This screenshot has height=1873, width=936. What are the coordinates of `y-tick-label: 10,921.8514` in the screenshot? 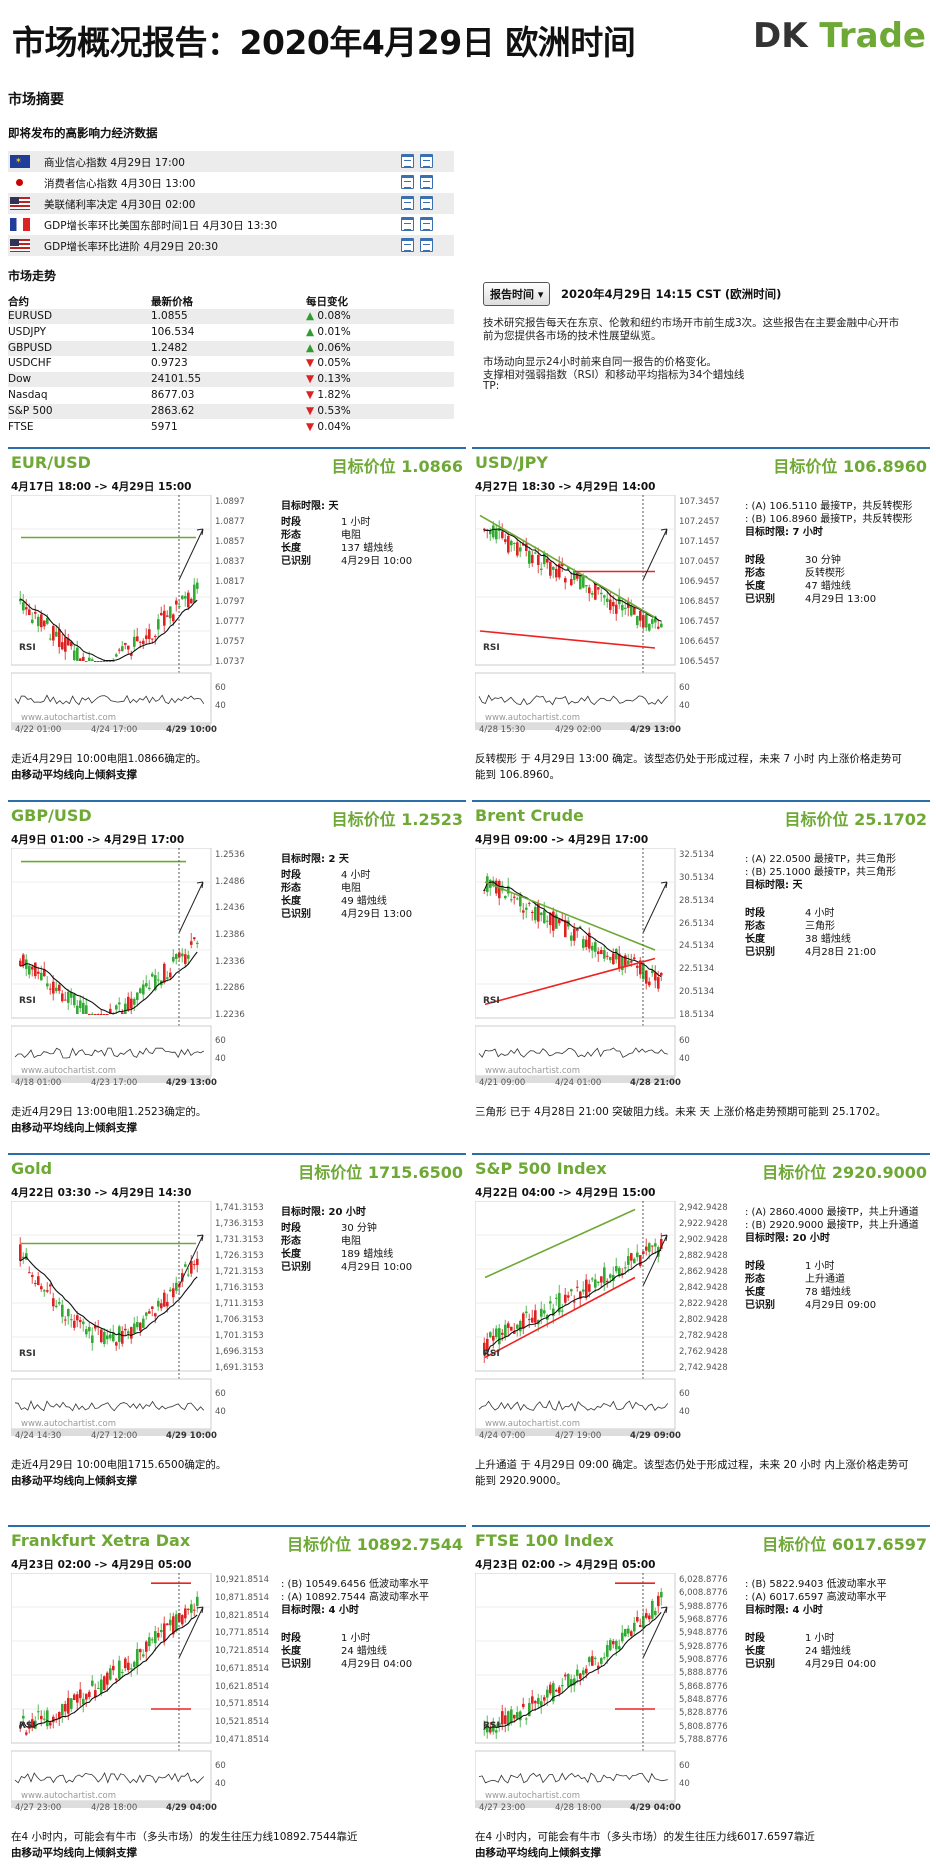 It's located at (242, 1580).